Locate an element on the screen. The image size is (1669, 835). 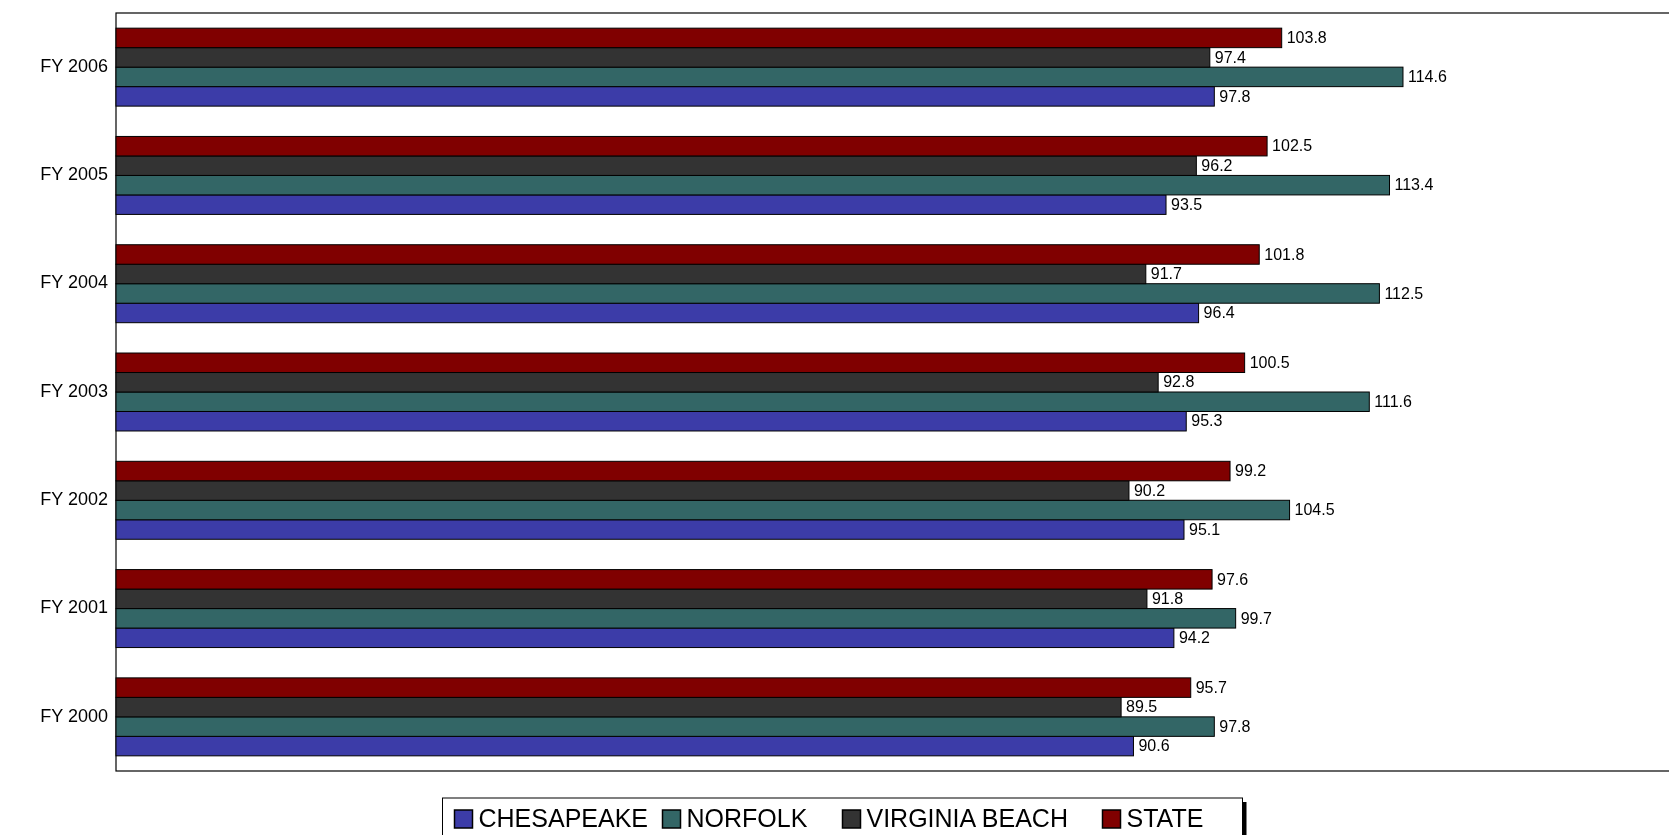
data-label: 97.4 is located at coordinates (1230, 57).